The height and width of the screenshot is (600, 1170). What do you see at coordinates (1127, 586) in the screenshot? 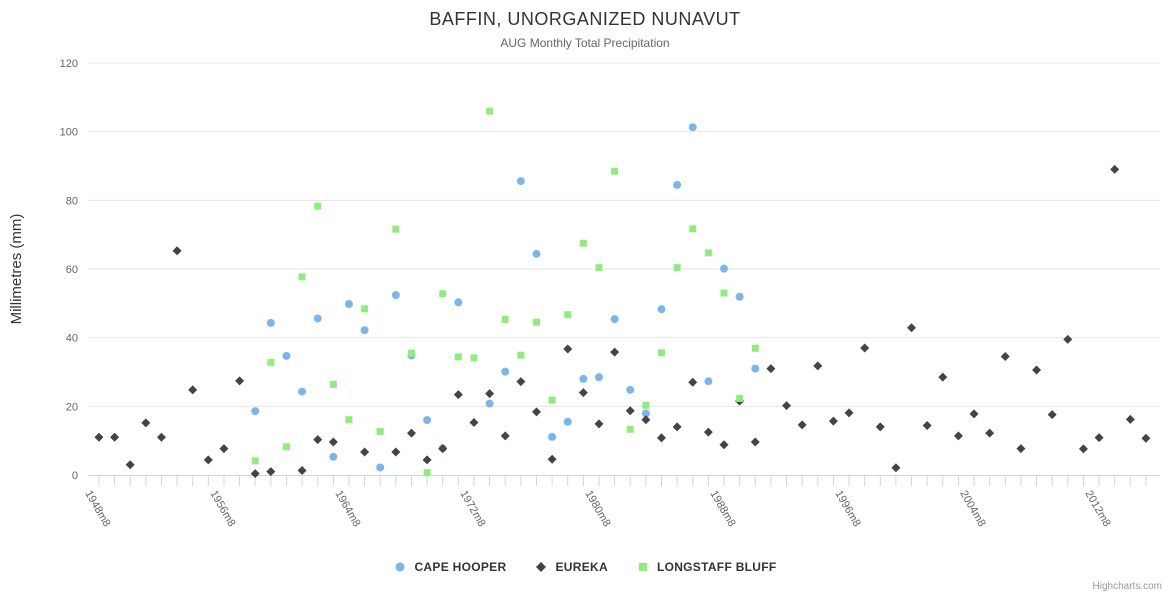
I see `highcharts-credits-link: Highcharts.com` at bounding box center [1127, 586].